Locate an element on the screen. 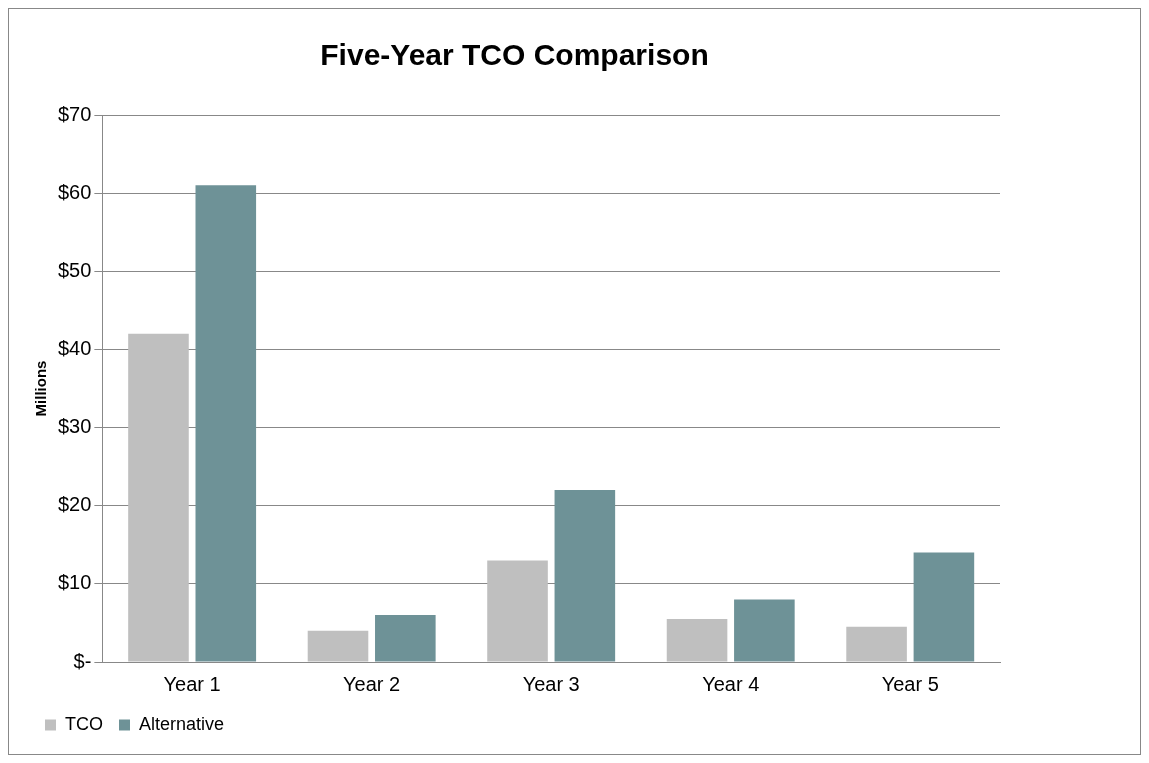  y-axis-title: Millions is located at coordinates (41, 388).